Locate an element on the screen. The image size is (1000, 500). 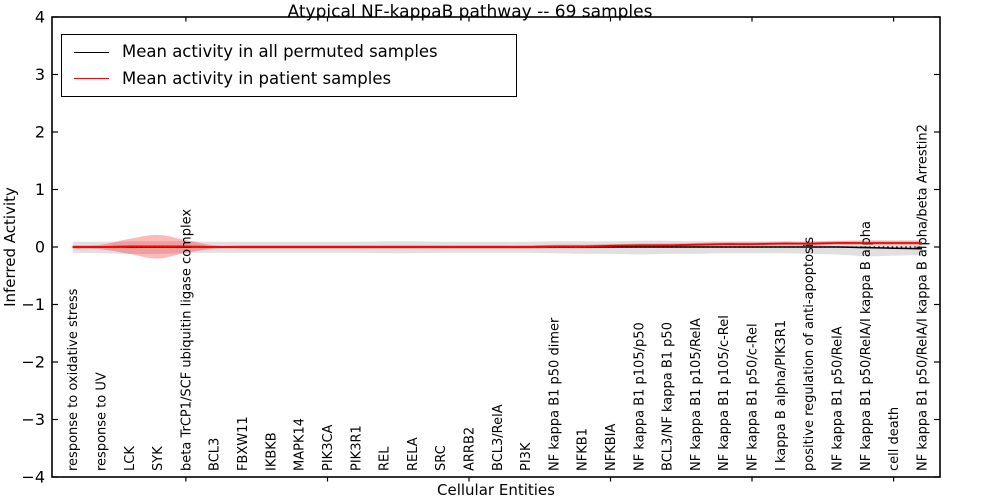
legend-item-permuted: Mean activity in all permuted samples is located at coordinates (290, 51).